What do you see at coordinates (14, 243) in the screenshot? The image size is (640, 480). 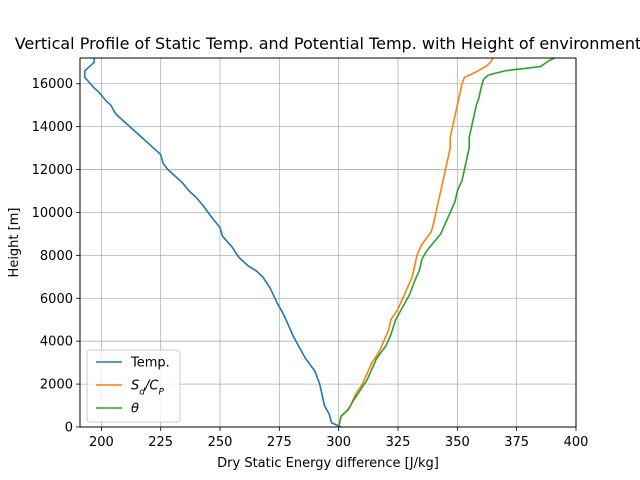 I see `y-axis-label: Height [m]` at bounding box center [14, 243].